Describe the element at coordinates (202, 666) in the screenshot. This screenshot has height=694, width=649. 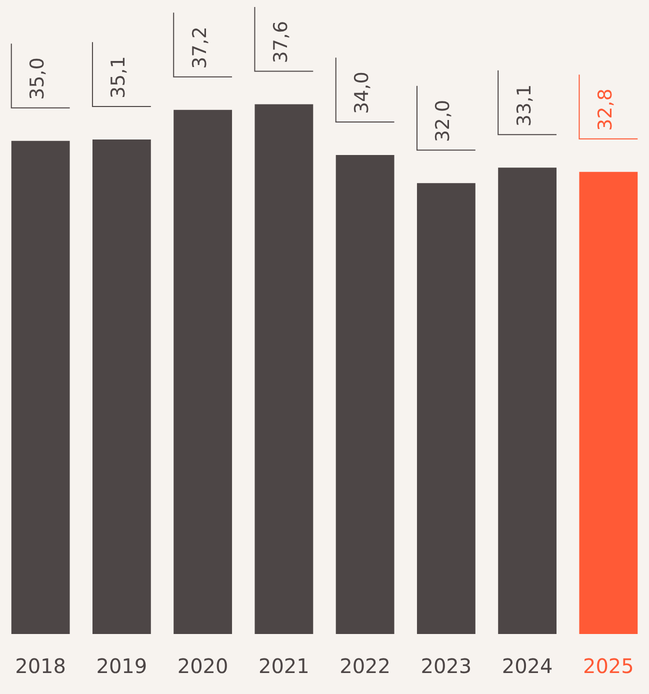
I see `x-tick-label: 2020` at that location.